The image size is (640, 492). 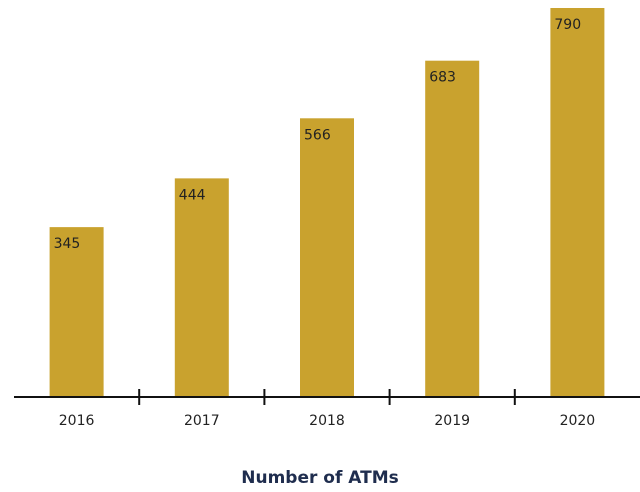 What do you see at coordinates (442, 78) in the screenshot?
I see `value-label: 683` at bounding box center [442, 78].